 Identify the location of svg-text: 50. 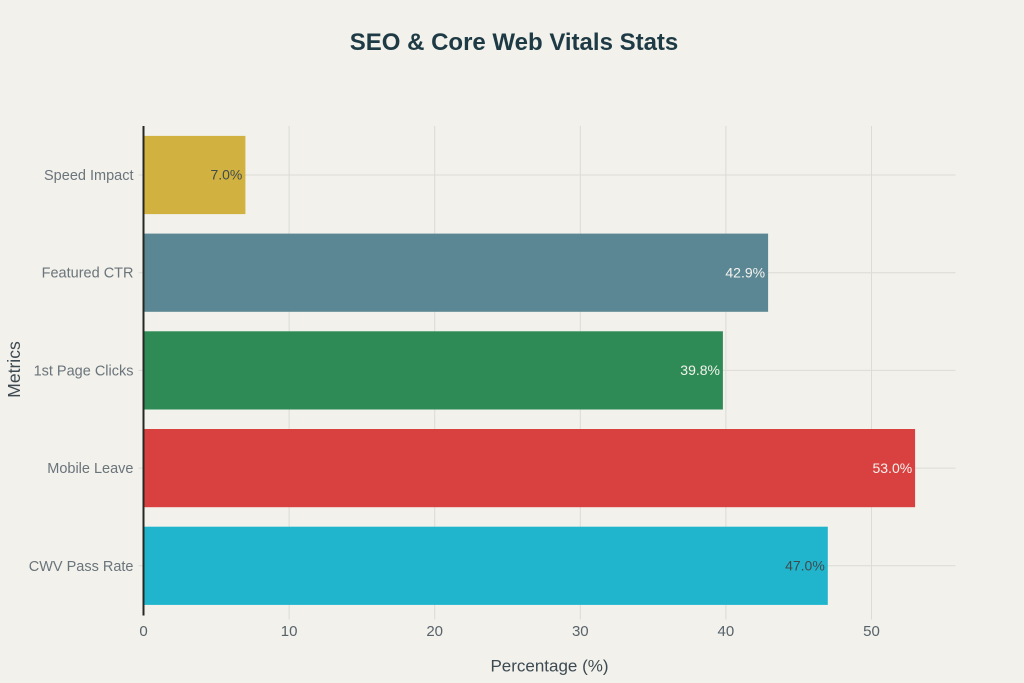
(871, 631).